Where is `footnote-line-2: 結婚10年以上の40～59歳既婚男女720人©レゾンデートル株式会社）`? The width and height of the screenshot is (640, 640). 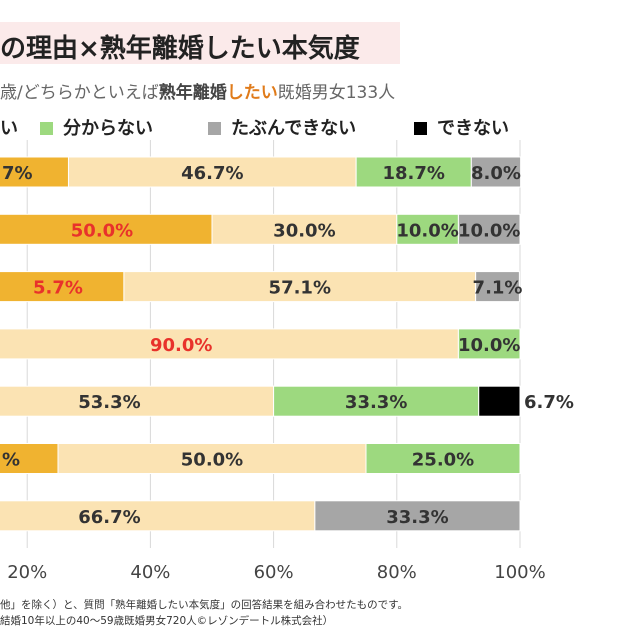
footnote-line-2: 結婚10年以上の40～59歳既婚男女720人©レゾンデートル株式会社） is located at coordinates (167, 621).